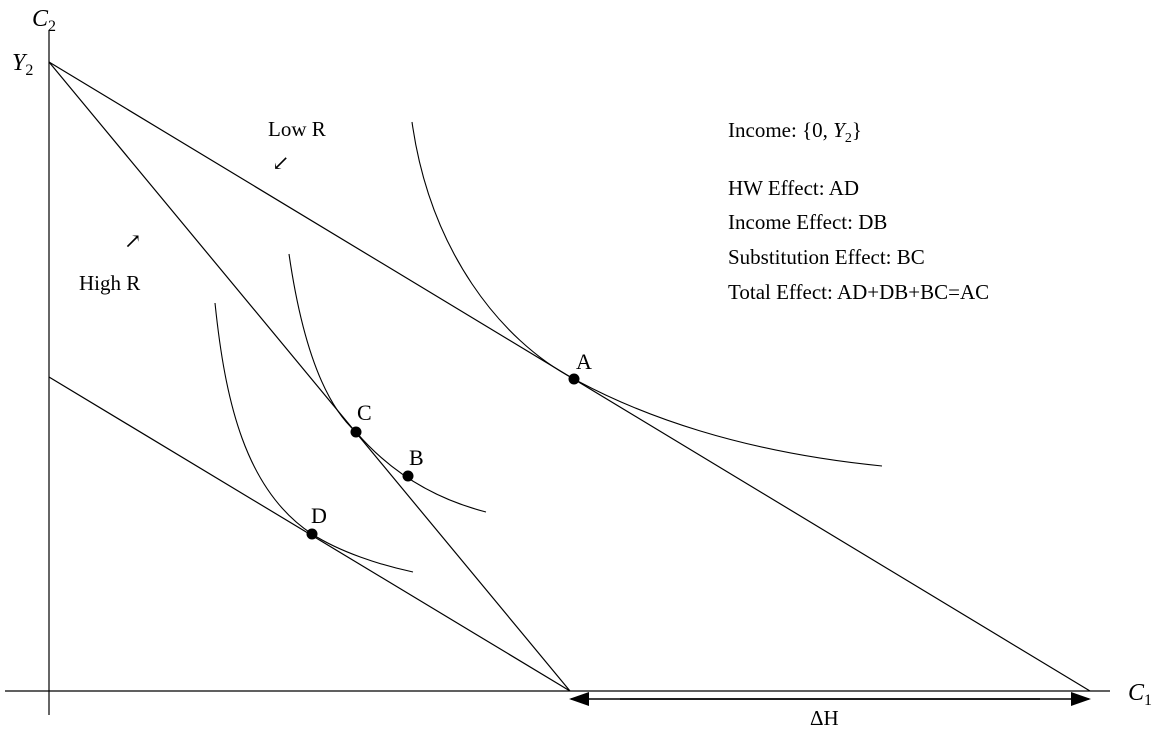 This screenshot has width=1164, height=731. I want to click on high-r-arrow-icon: ↗, so click(133, 241).